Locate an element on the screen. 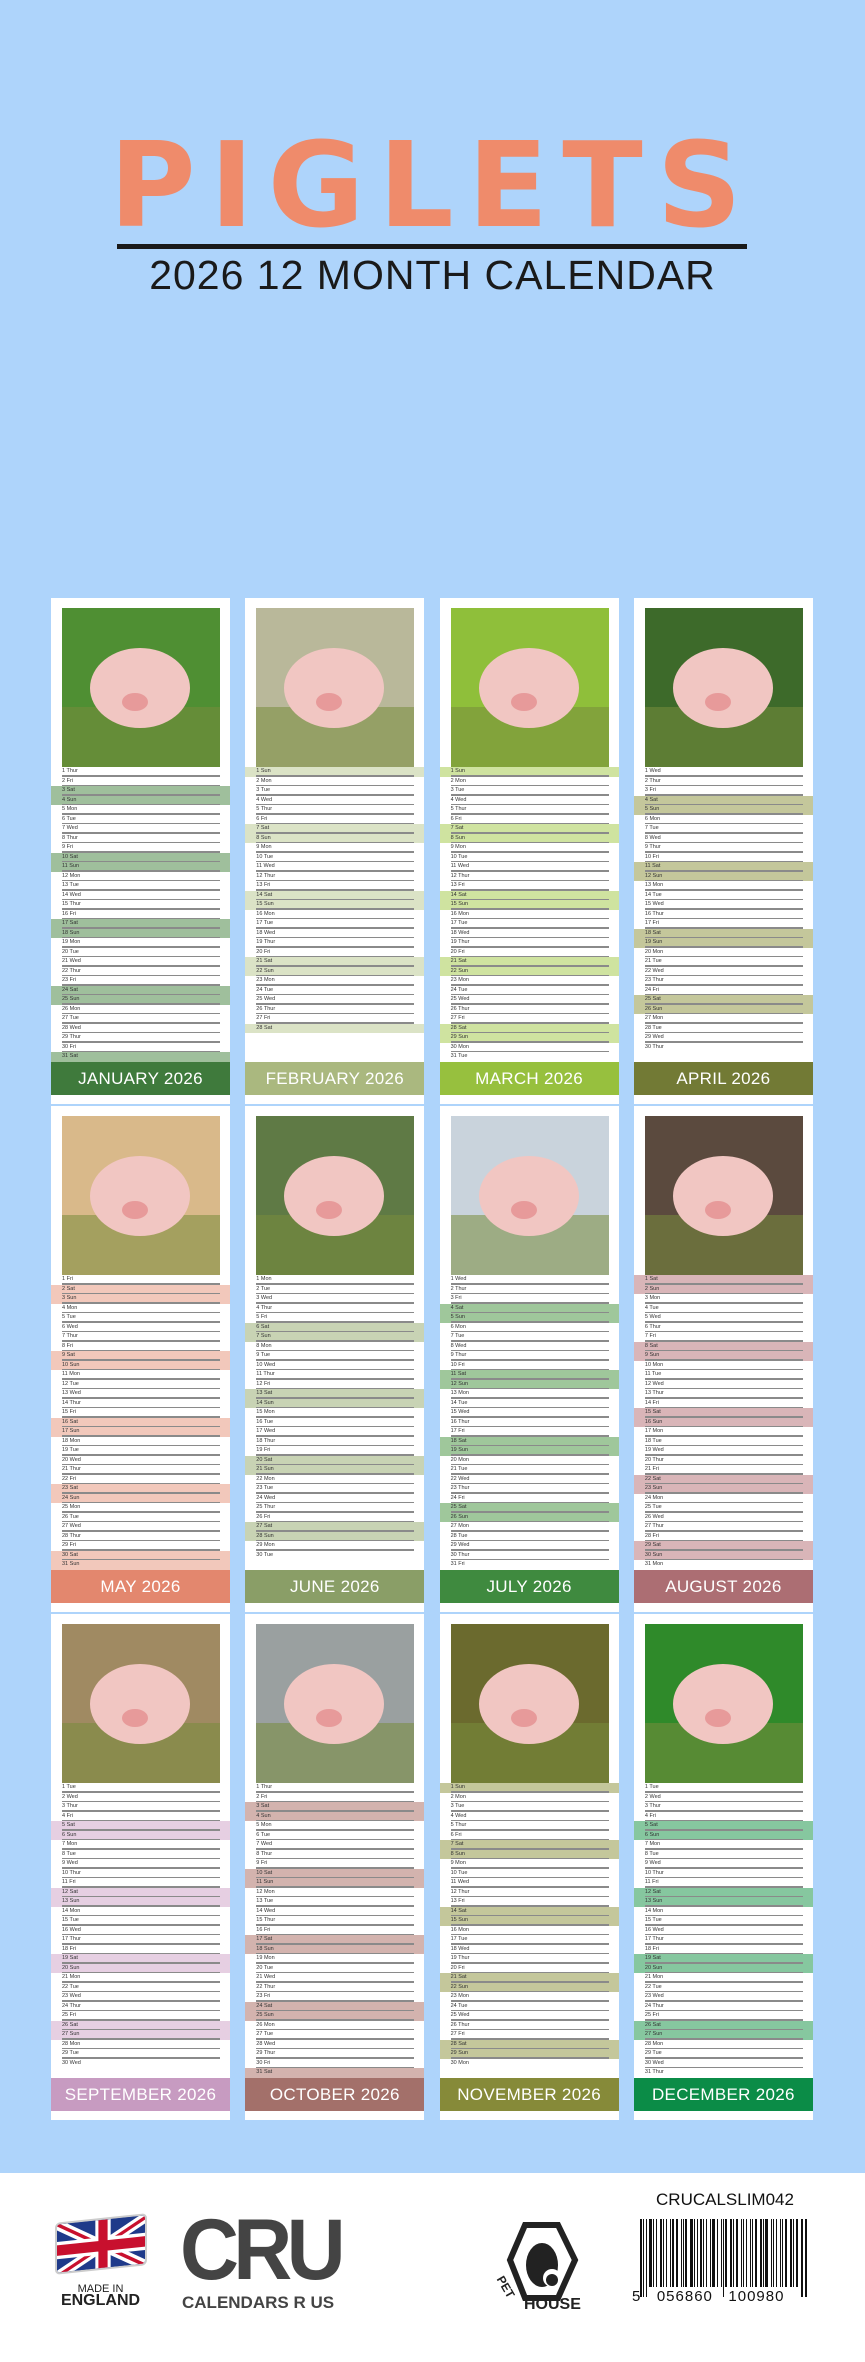  day-label: 5 Tue is located at coordinates (69, 1317).